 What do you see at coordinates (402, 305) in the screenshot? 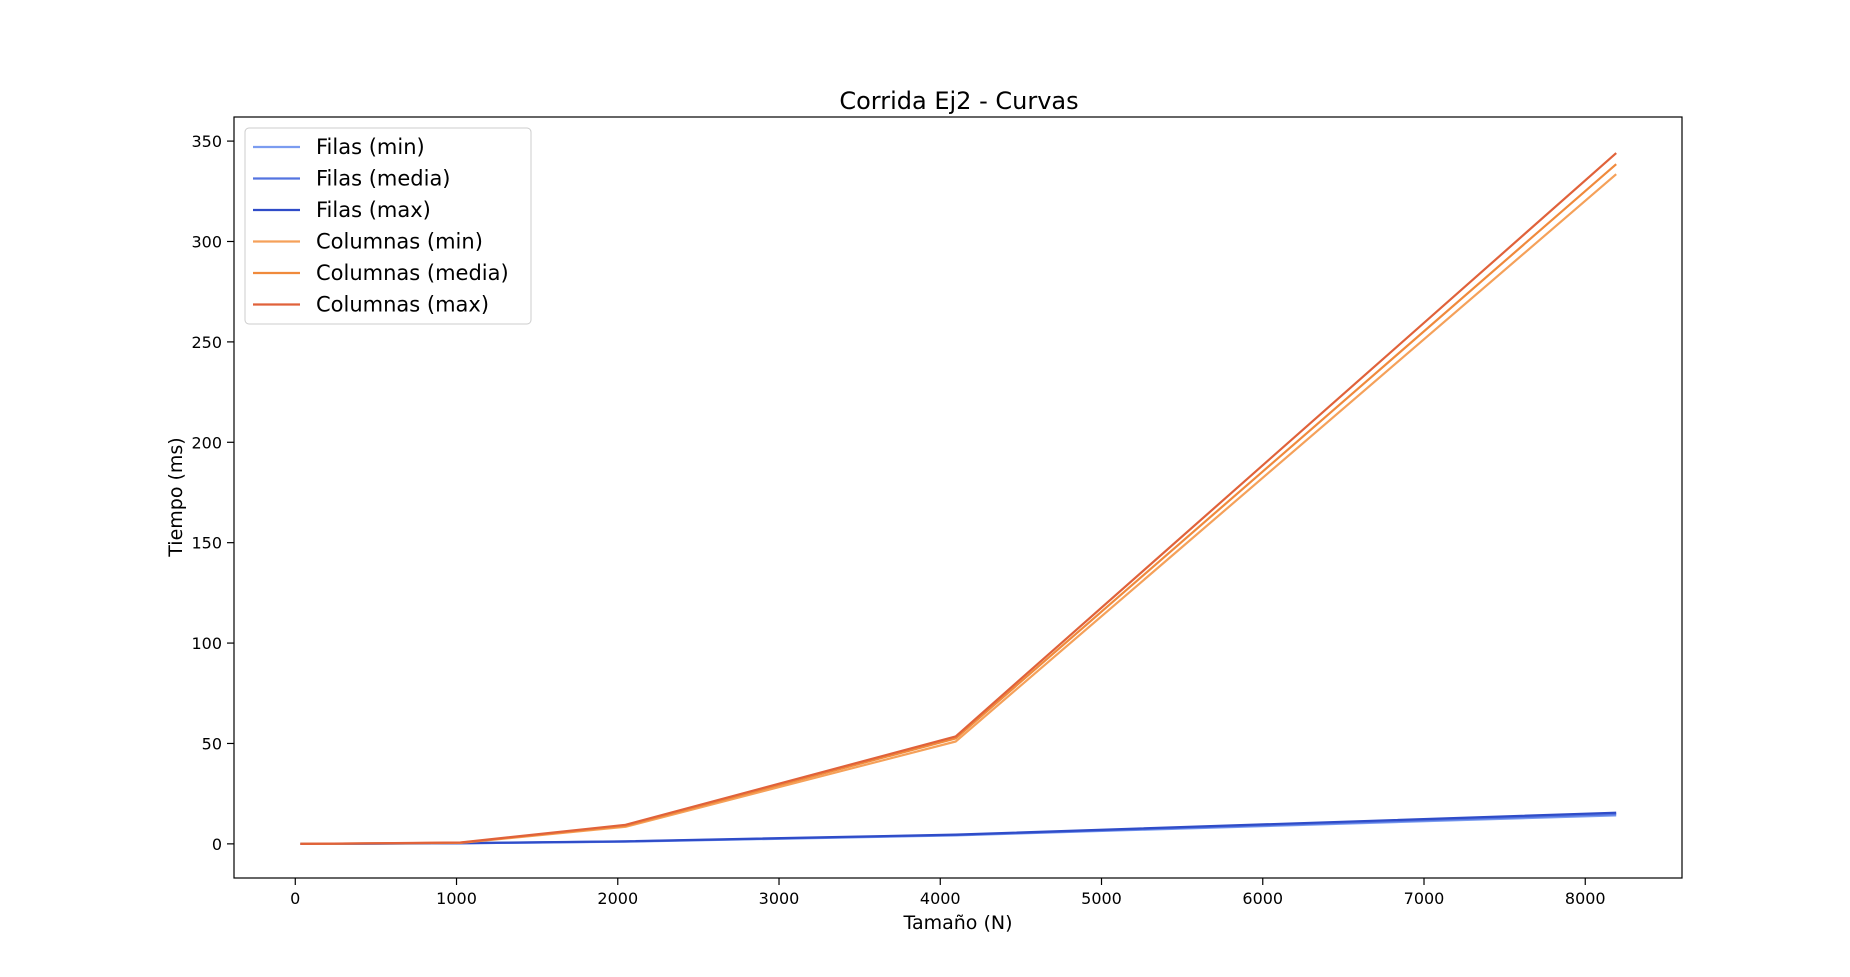
I see `legend-entry: Columnas (max)` at bounding box center [402, 305].